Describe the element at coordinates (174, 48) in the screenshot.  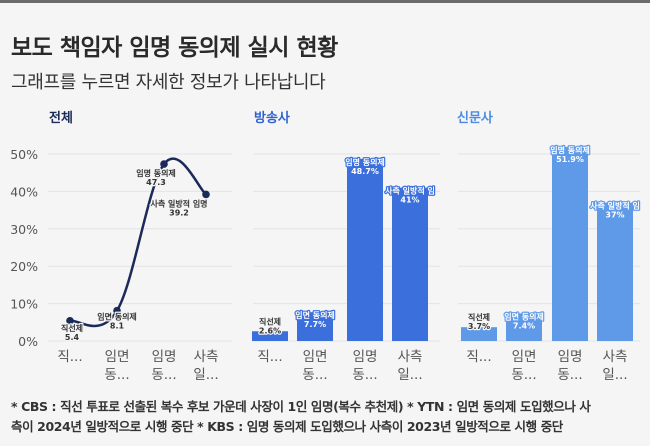
I see `page-title: 보도 책임자 임명 동의제 실시 현황` at that location.